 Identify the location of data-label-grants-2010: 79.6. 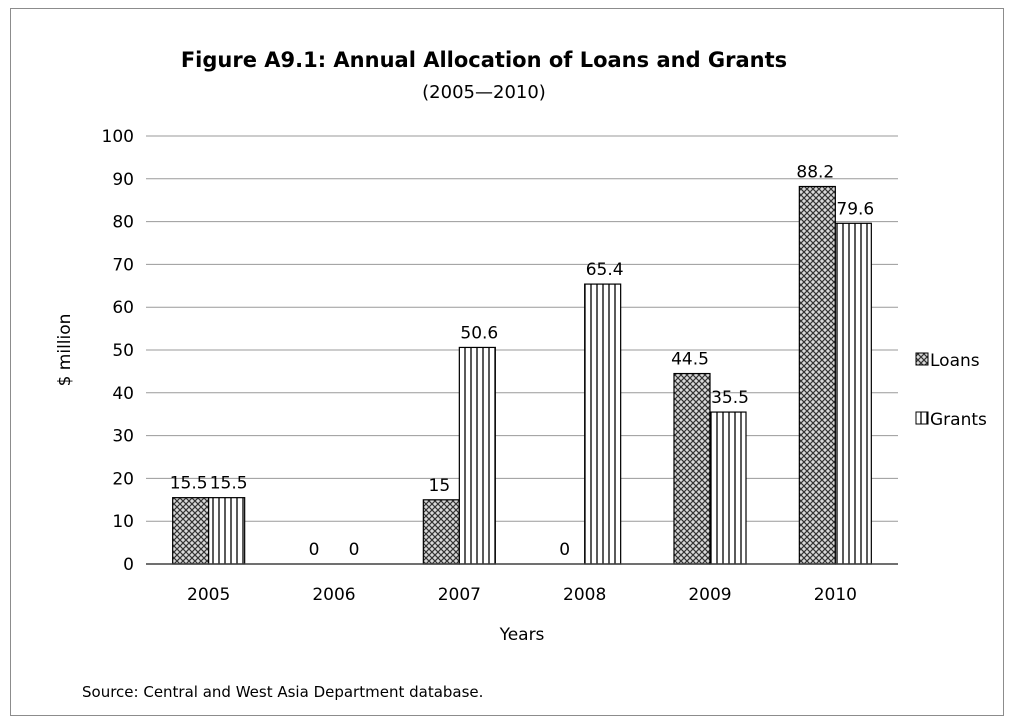
(855, 209).